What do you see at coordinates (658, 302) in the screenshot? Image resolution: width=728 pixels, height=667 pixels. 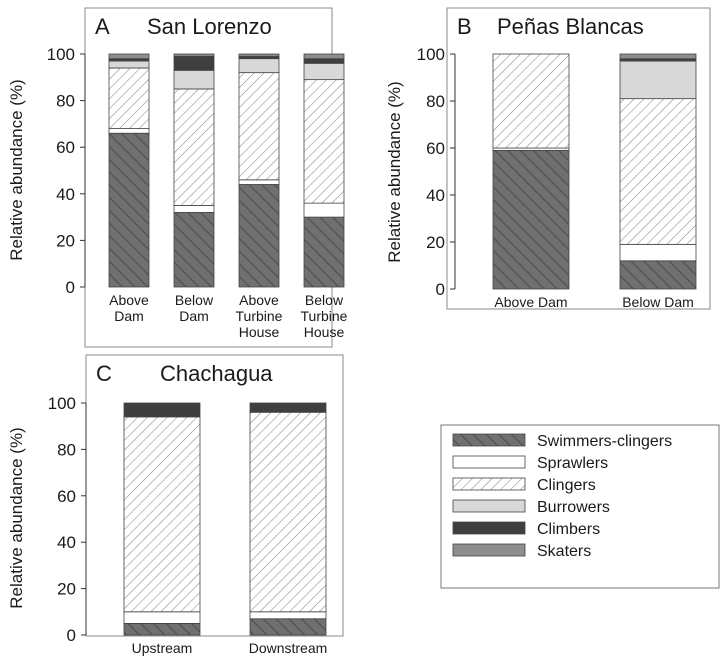 I see `x-tick-label: Below Dam` at bounding box center [658, 302].